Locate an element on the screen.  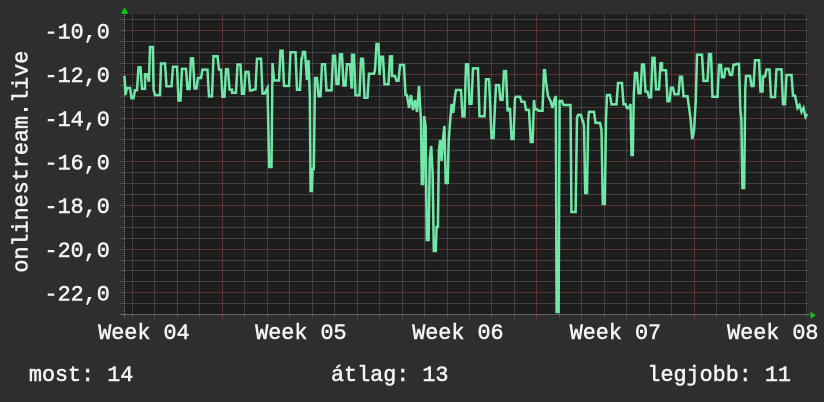
svg-text: Week 08 is located at coordinates (772, 333).